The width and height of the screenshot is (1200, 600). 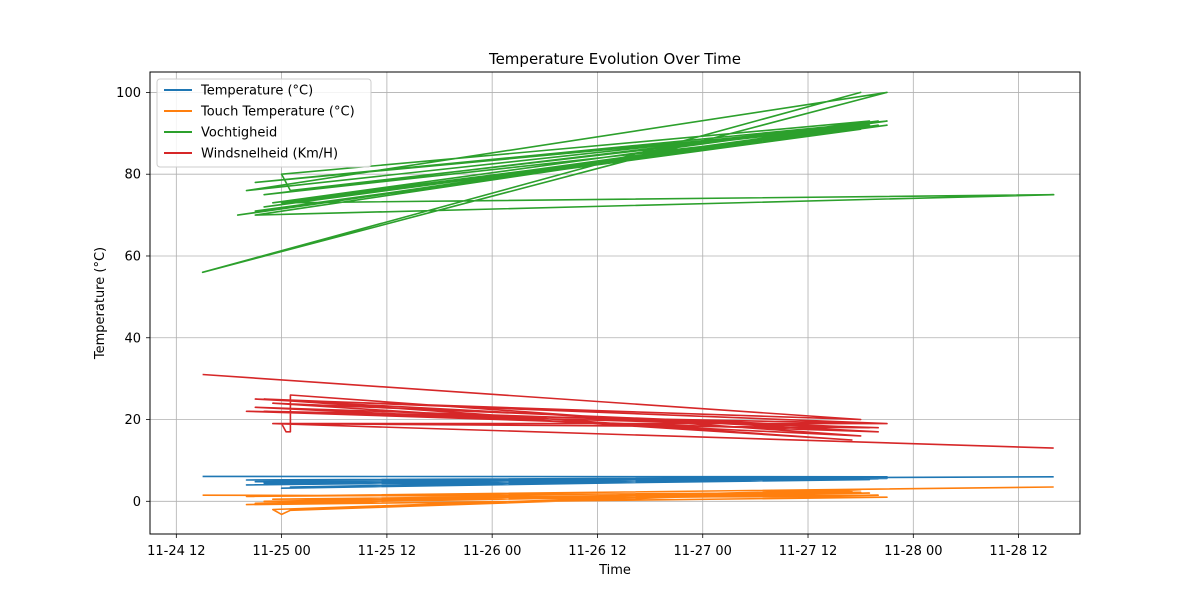 I want to click on legend-box, so click(x=264, y=123).